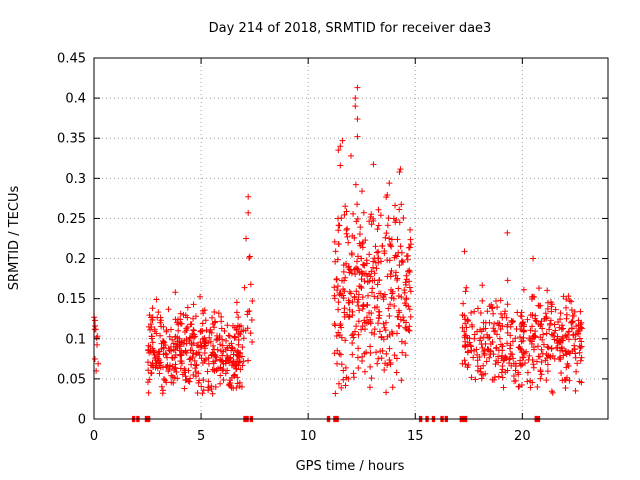 The image size is (640, 480). What do you see at coordinates (75, 99) in the screenshot?
I see `y-tick-label: 0.4` at bounding box center [75, 99].